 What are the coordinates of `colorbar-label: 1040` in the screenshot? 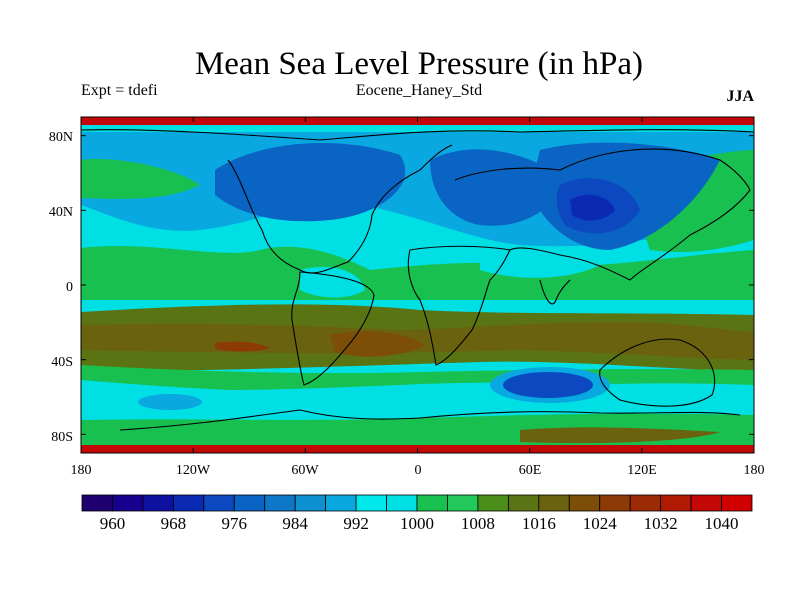 It's located at (722, 523).